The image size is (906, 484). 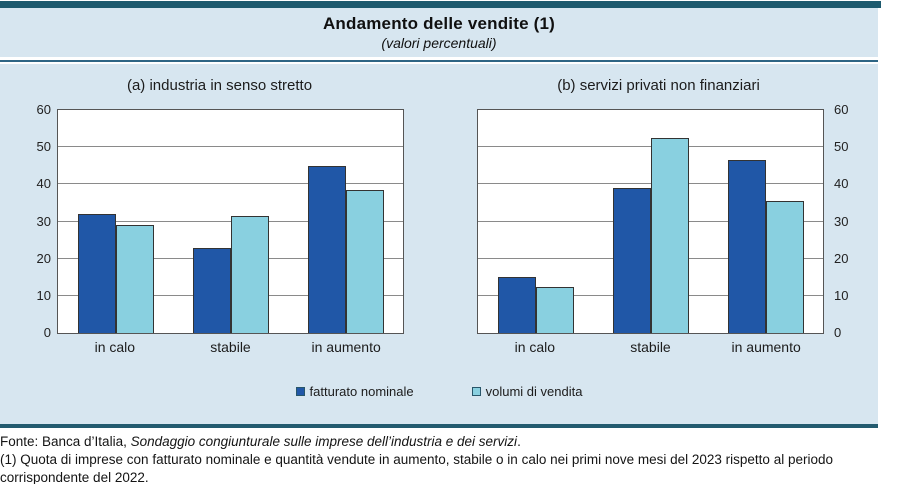 What do you see at coordinates (439, 23) in the screenshot?
I see `figure-title: Andamento delle vendite (1)` at bounding box center [439, 23].